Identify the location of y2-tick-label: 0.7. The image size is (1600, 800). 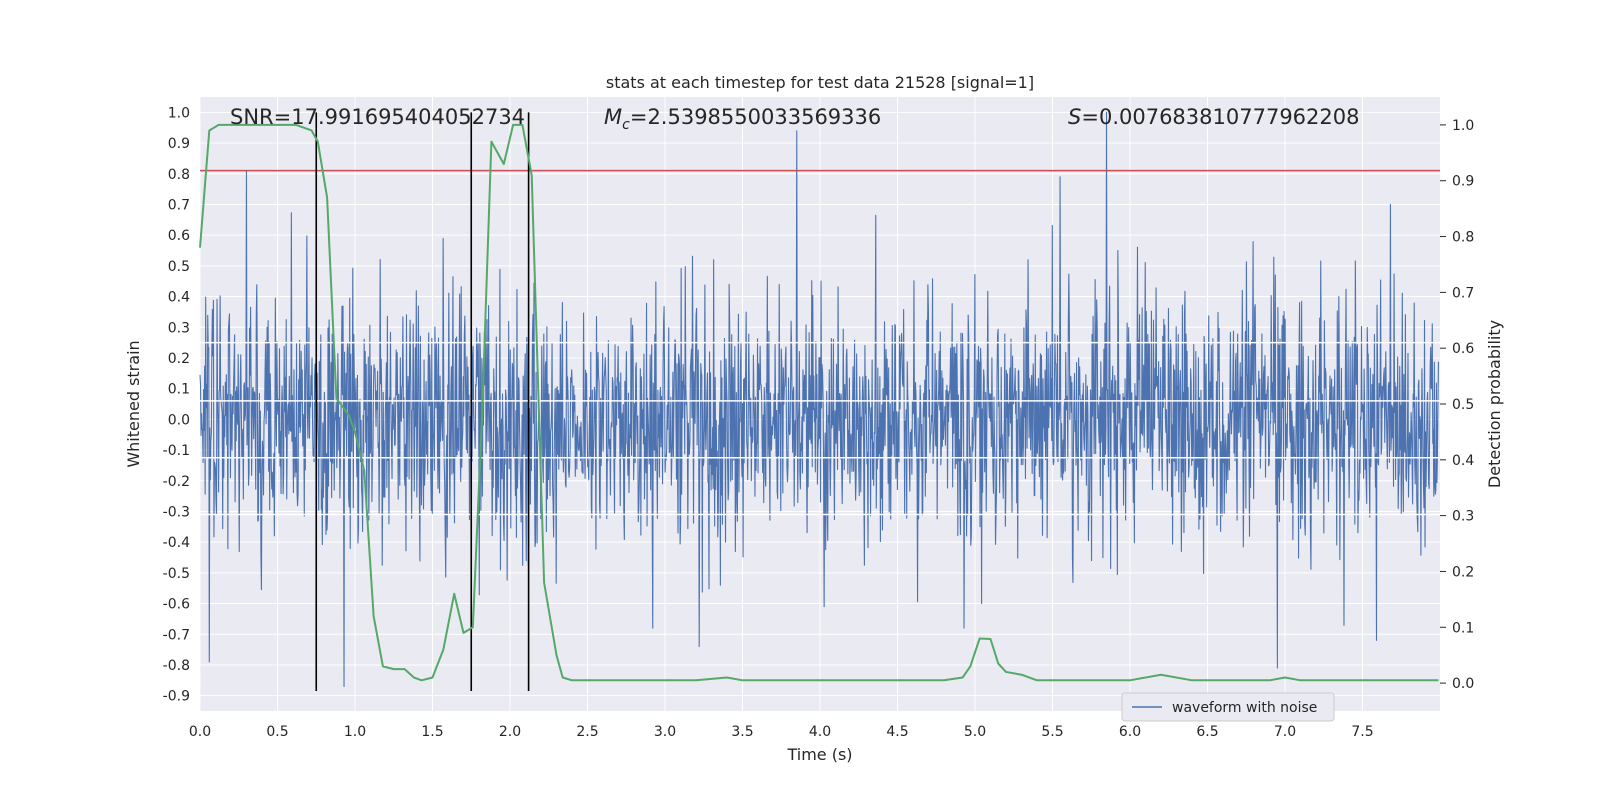
(1463, 293).